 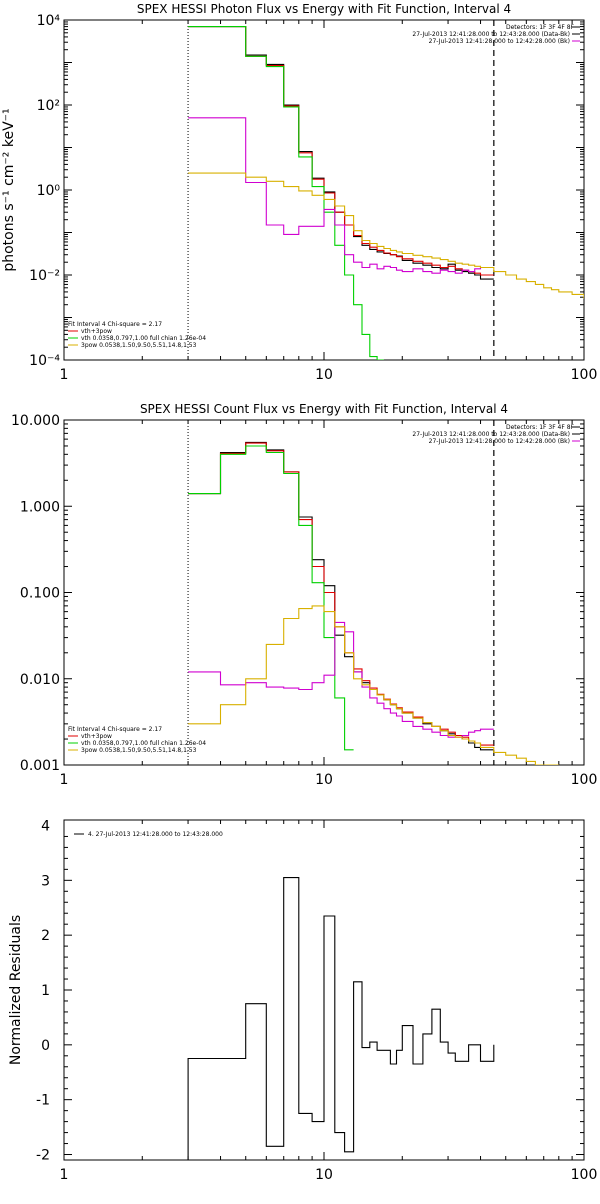 I want to click on y-tick-label: 0.100, so click(x=40, y=594).